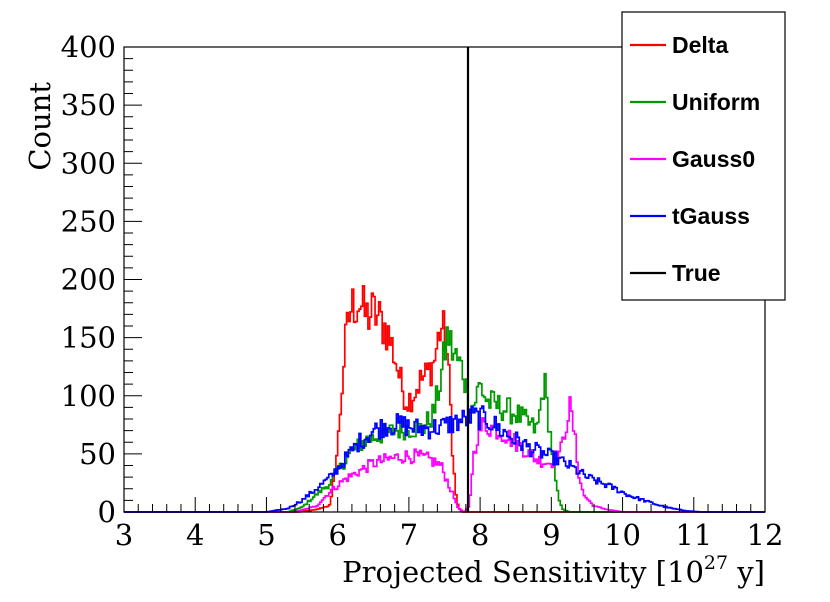  What do you see at coordinates (700, 45) in the screenshot?
I see `legend-label-delta: Delta` at bounding box center [700, 45].